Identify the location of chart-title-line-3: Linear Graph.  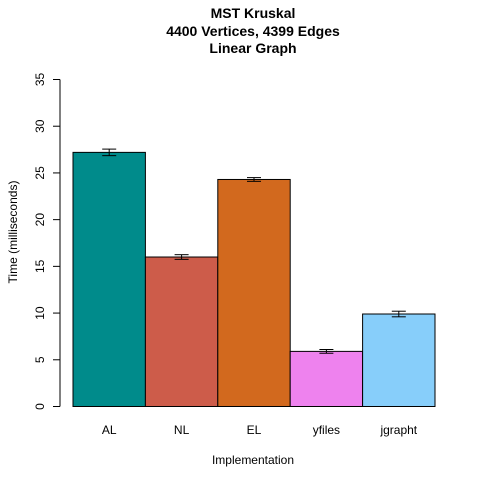
(252, 48).